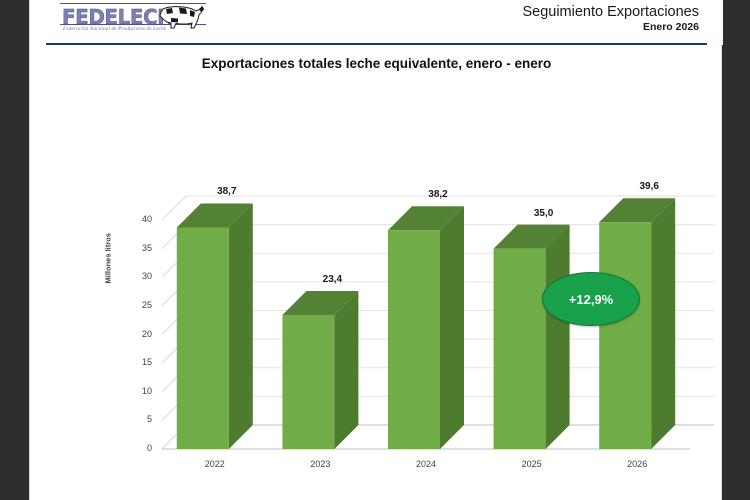 The height and width of the screenshot is (500, 750). What do you see at coordinates (149, 448) in the screenshot?
I see `y-axis-tick-0: 0` at bounding box center [149, 448].